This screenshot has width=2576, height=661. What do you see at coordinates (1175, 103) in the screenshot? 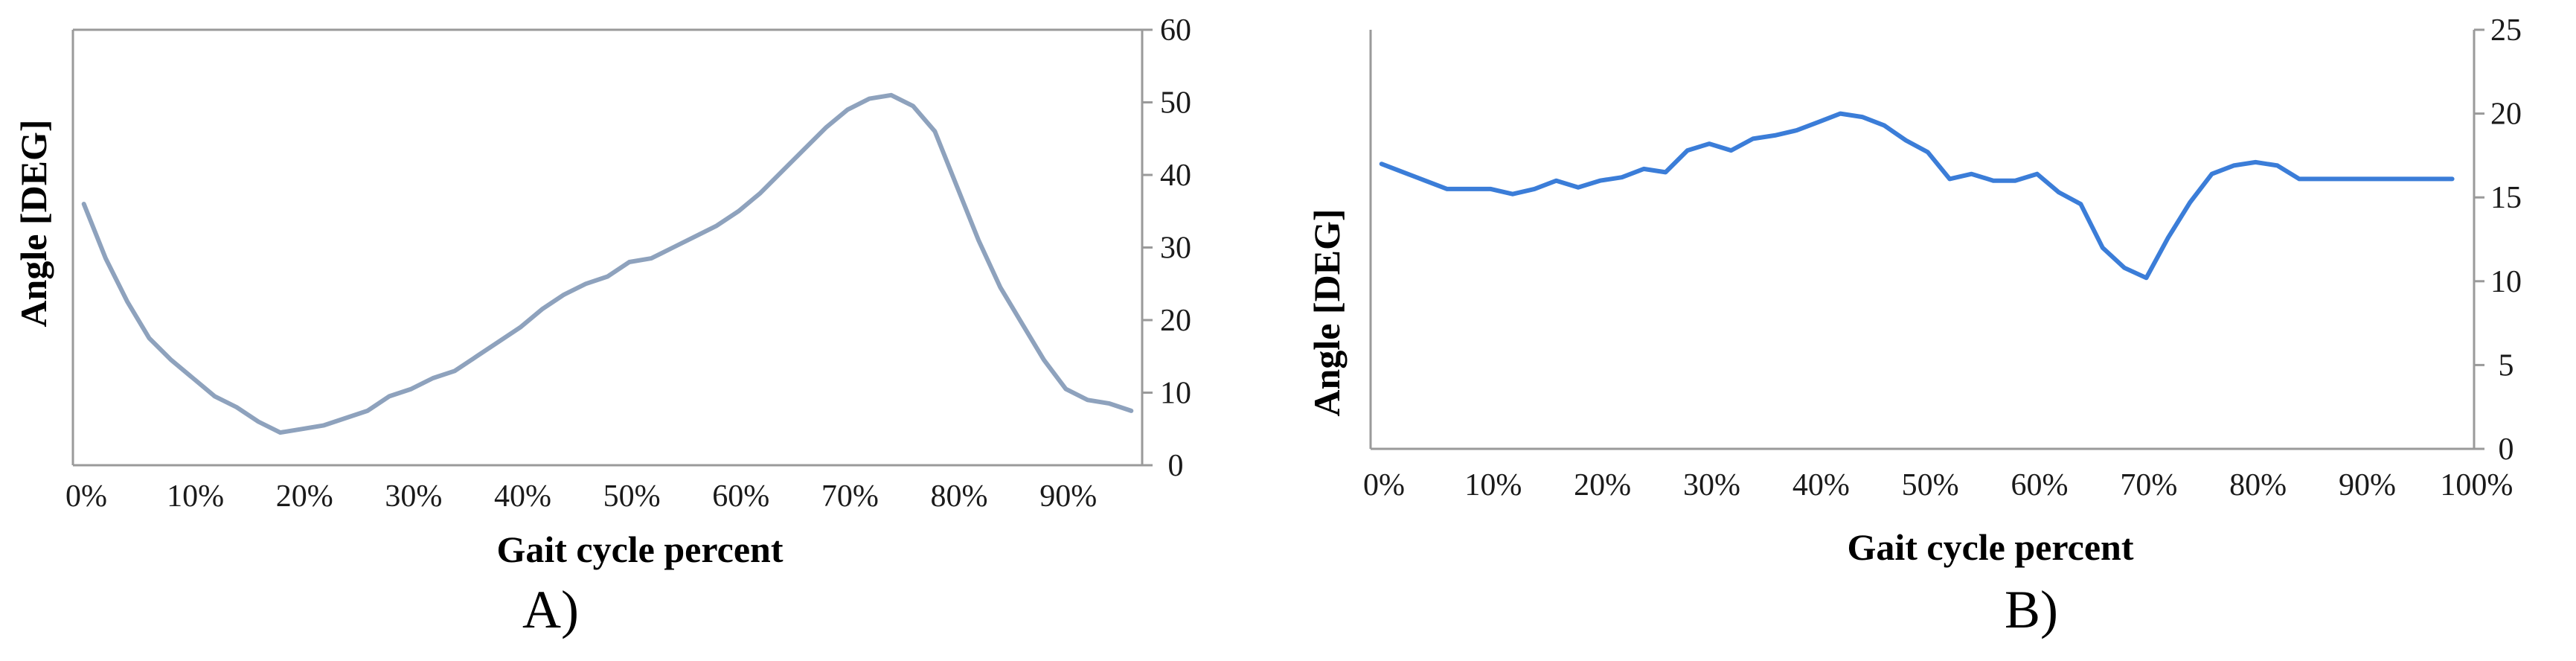
I see `y-tick-label: 50` at bounding box center [1175, 103].